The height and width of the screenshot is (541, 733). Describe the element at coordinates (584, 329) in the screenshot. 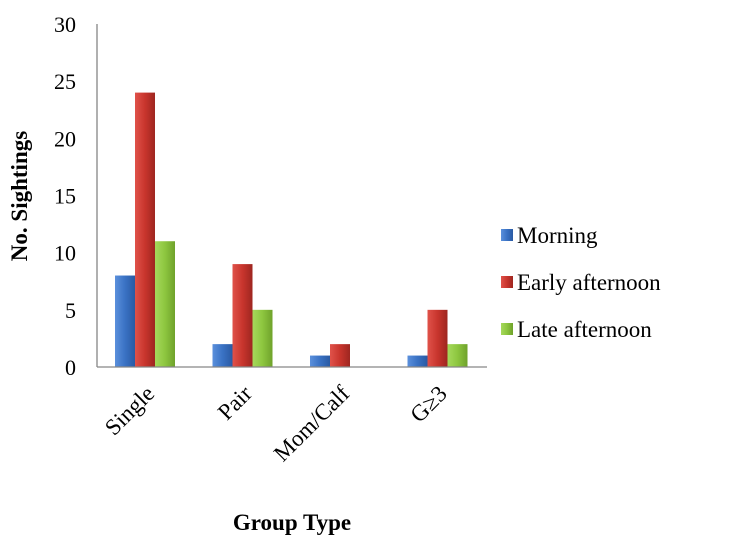

I see `legend-label: Late afternoon` at that location.